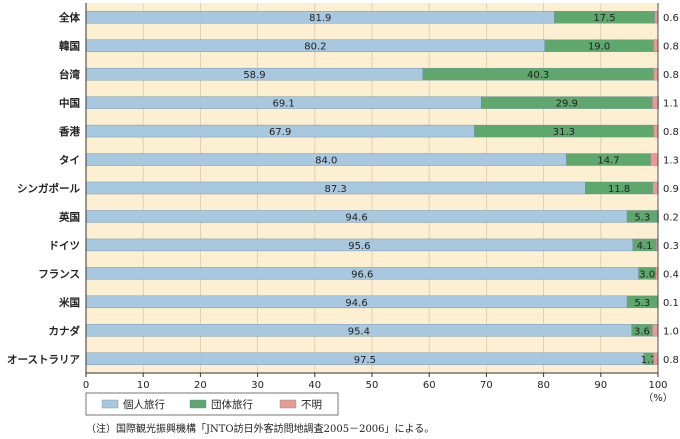 The image size is (680, 439). Describe the element at coordinates (69, 161) in the screenshot. I see `category-label: タイ` at that location.